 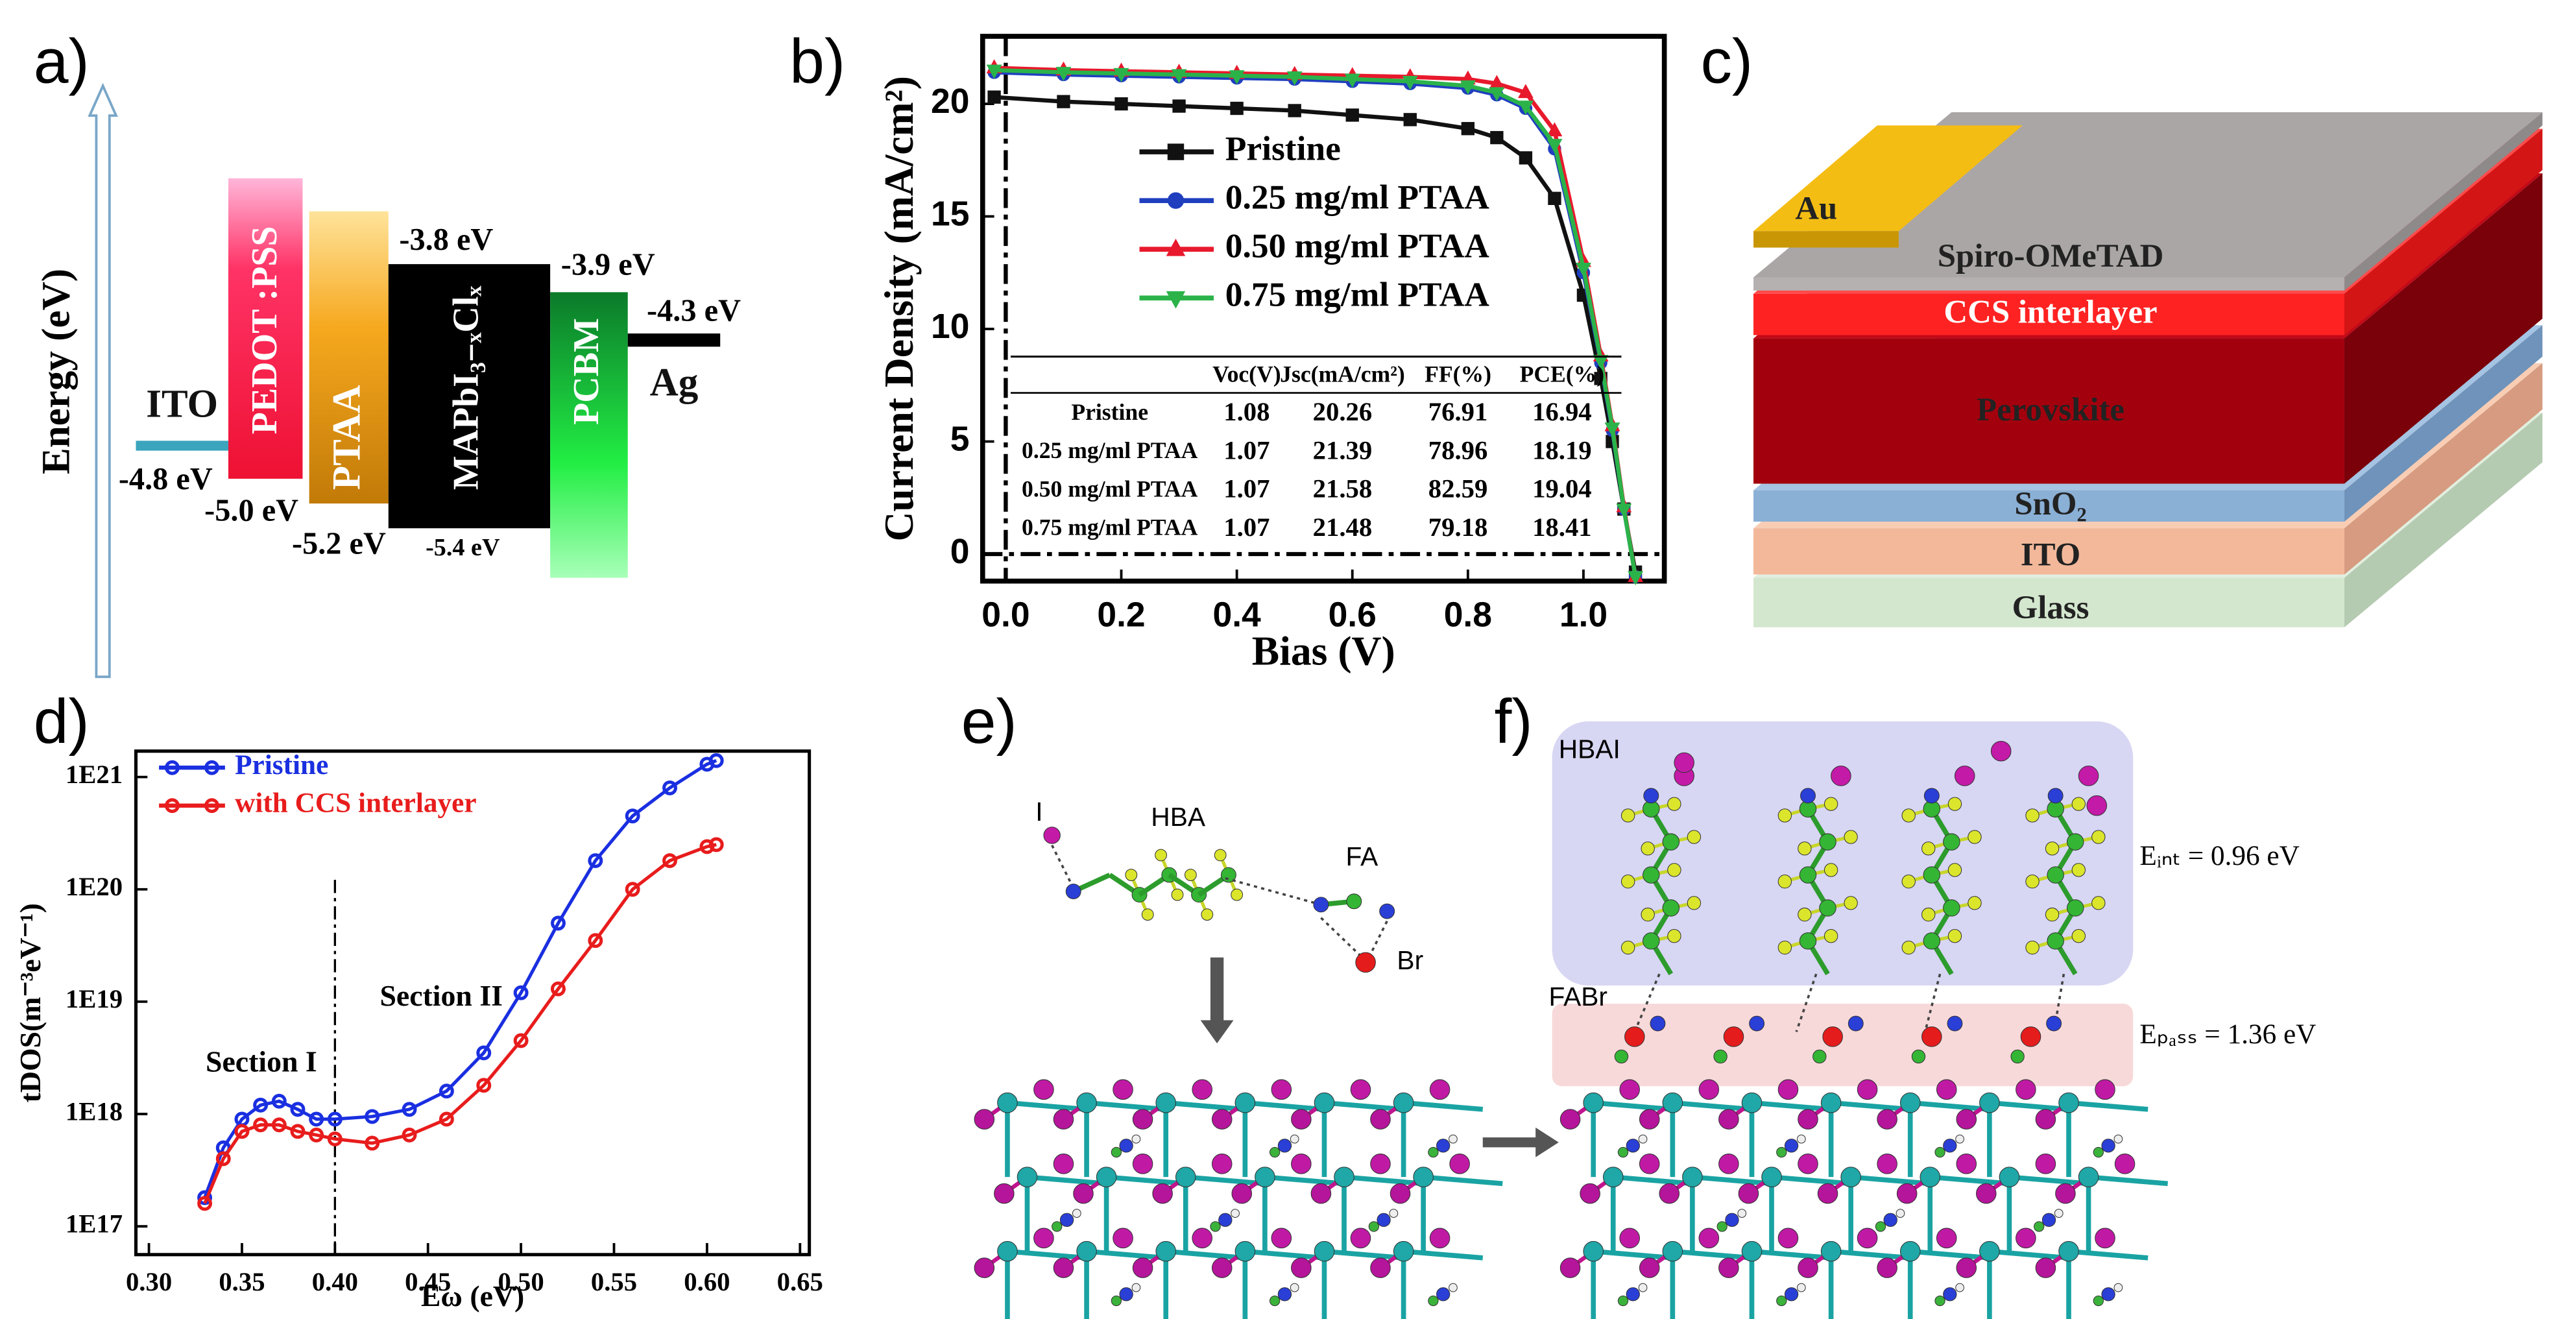 What do you see at coordinates (1343, 488) in the screenshot?
I see `table-cell: 21.58` at bounding box center [1343, 488].